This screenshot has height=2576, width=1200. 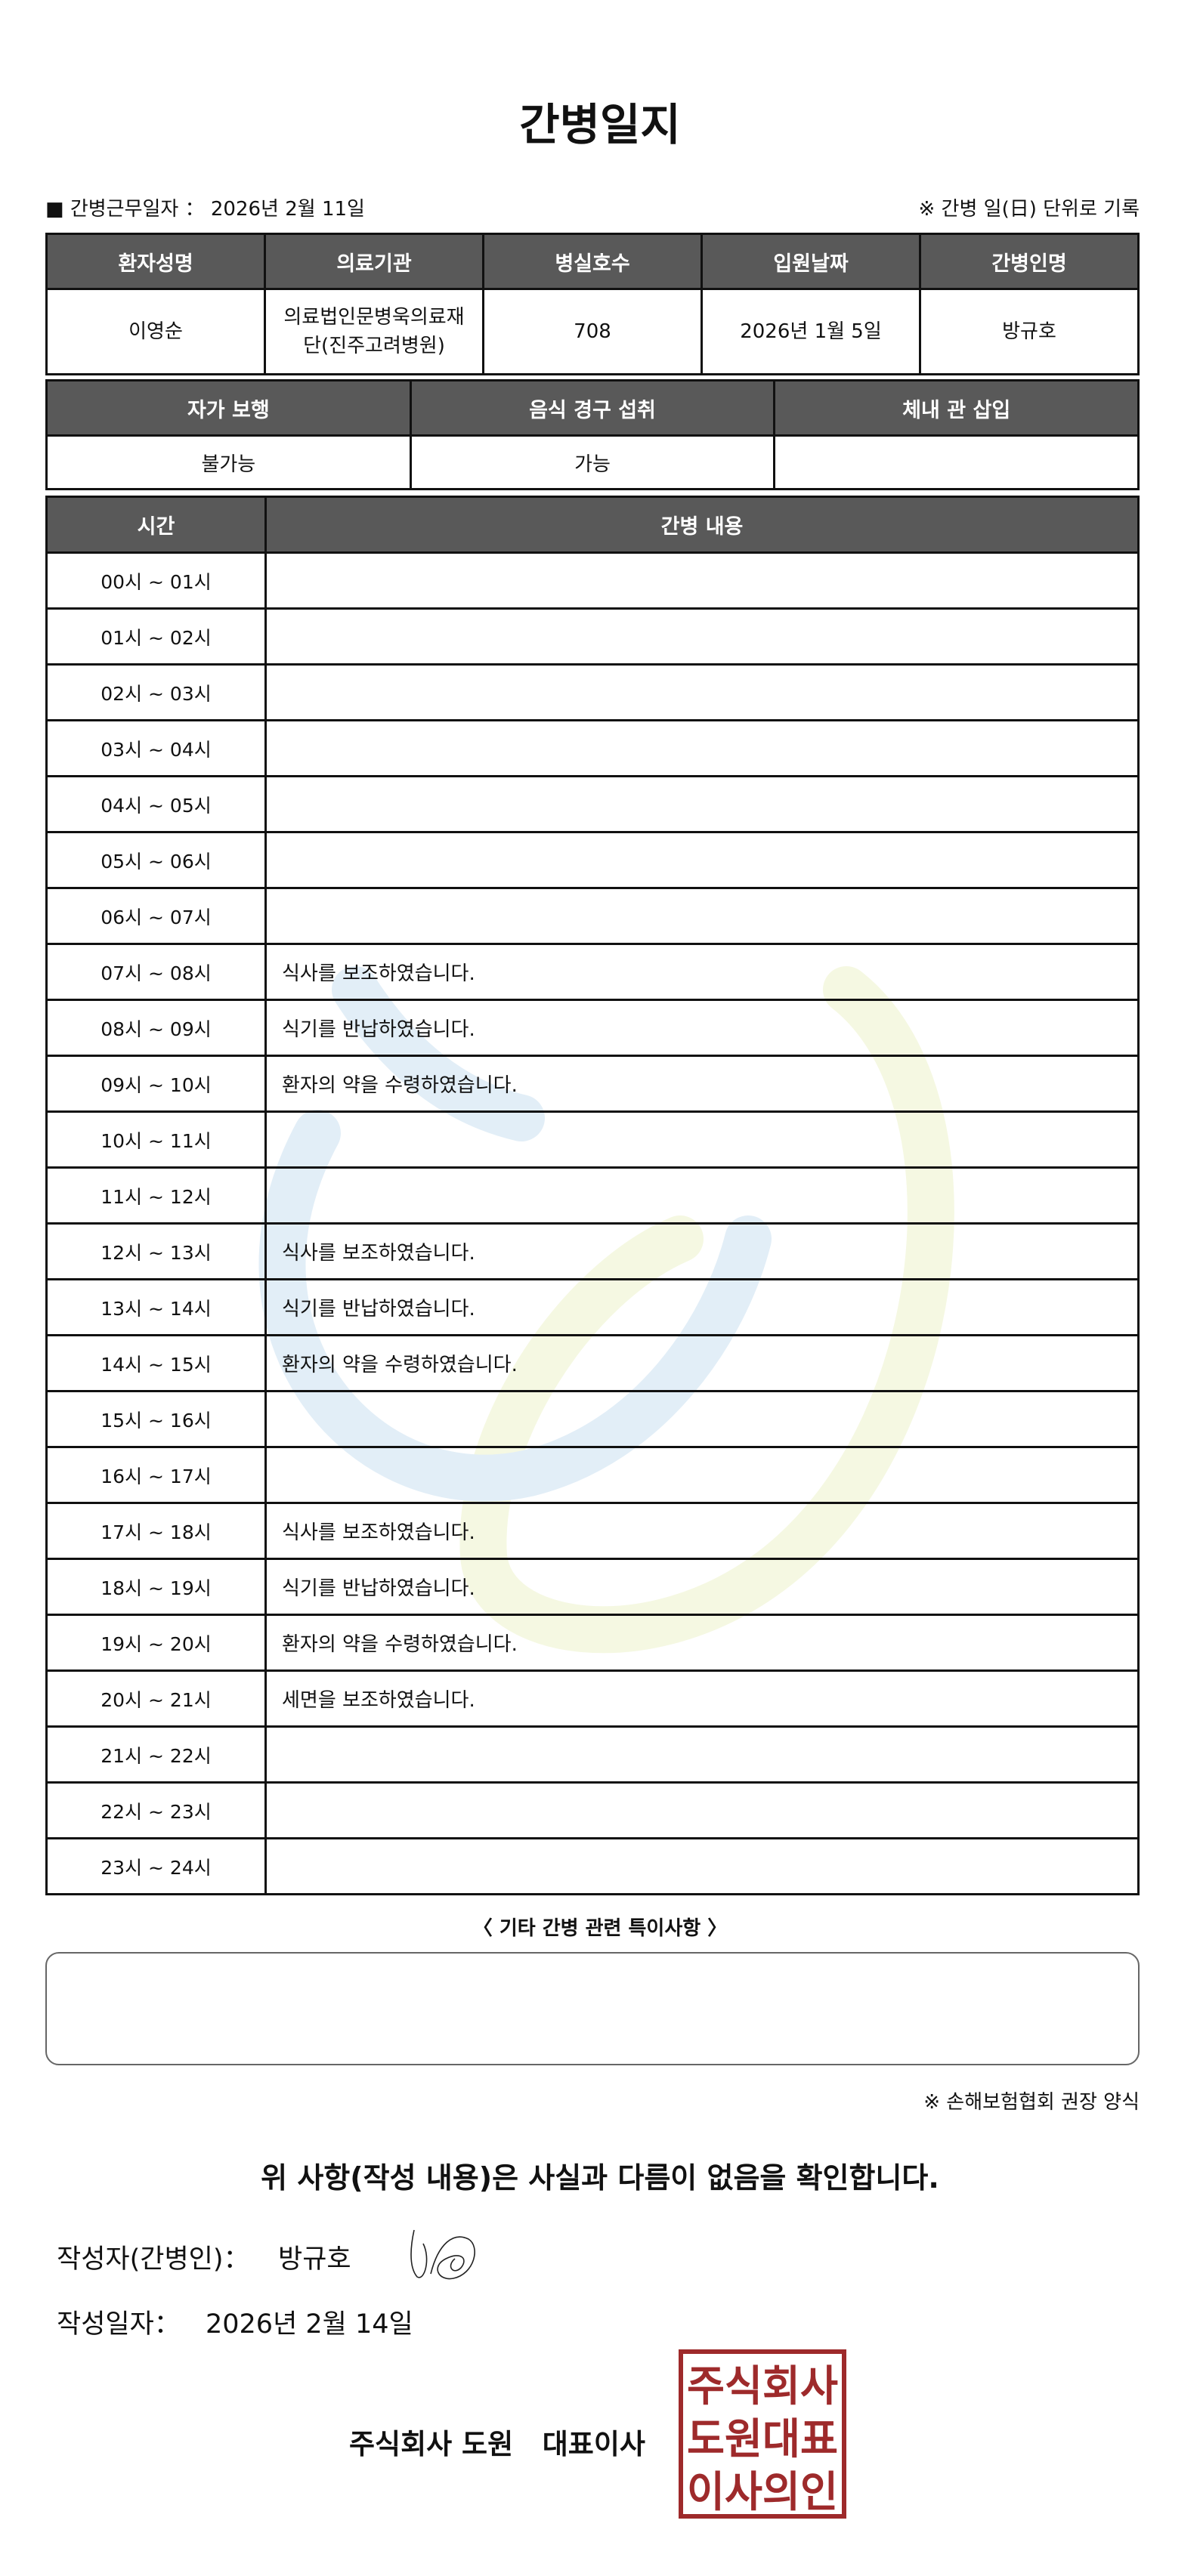 What do you see at coordinates (156, 1754) in the screenshot?
I see `time-slot: 21시 ~ 22시` at bounding box center [156, 1754].